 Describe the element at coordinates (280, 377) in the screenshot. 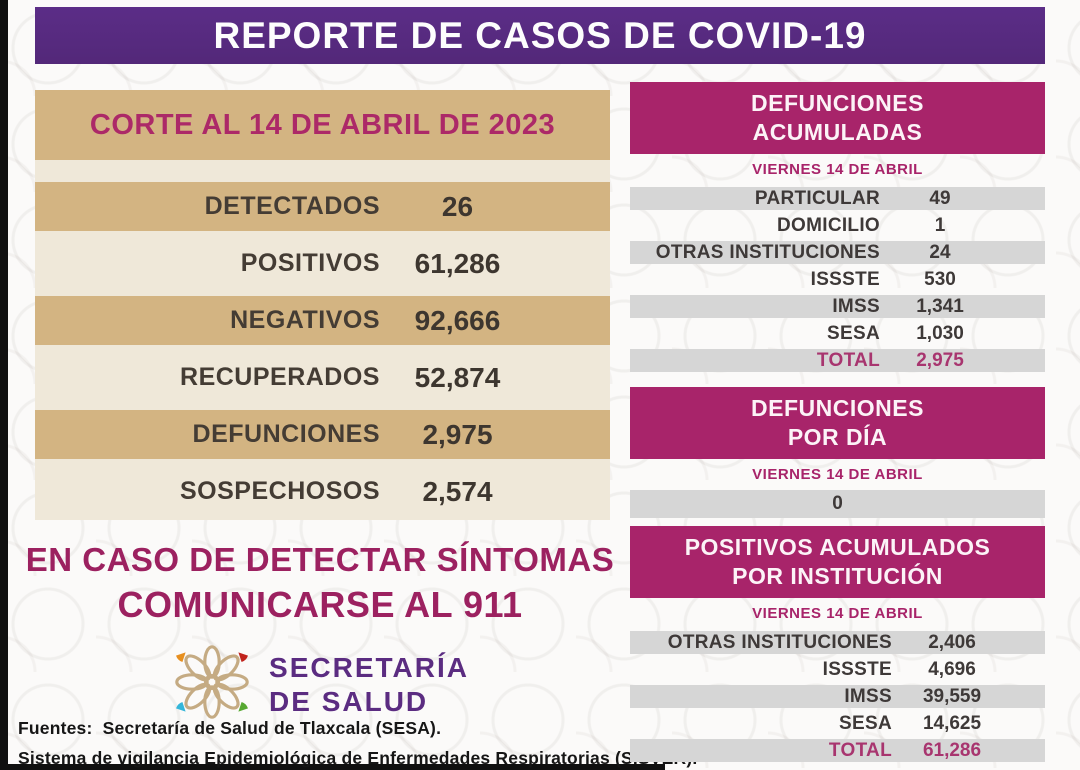

I see `row-label: RECUPERADOS` at that location.